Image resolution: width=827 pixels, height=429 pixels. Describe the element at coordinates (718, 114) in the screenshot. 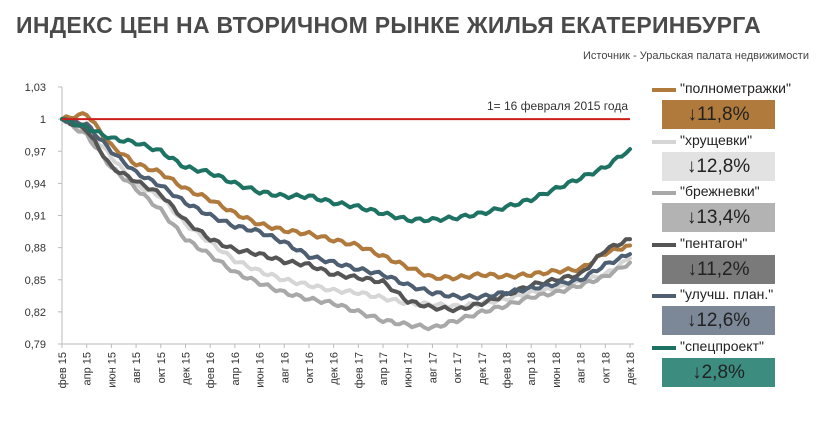

I see `legend-change-badge: ↓11,8%` at that location.